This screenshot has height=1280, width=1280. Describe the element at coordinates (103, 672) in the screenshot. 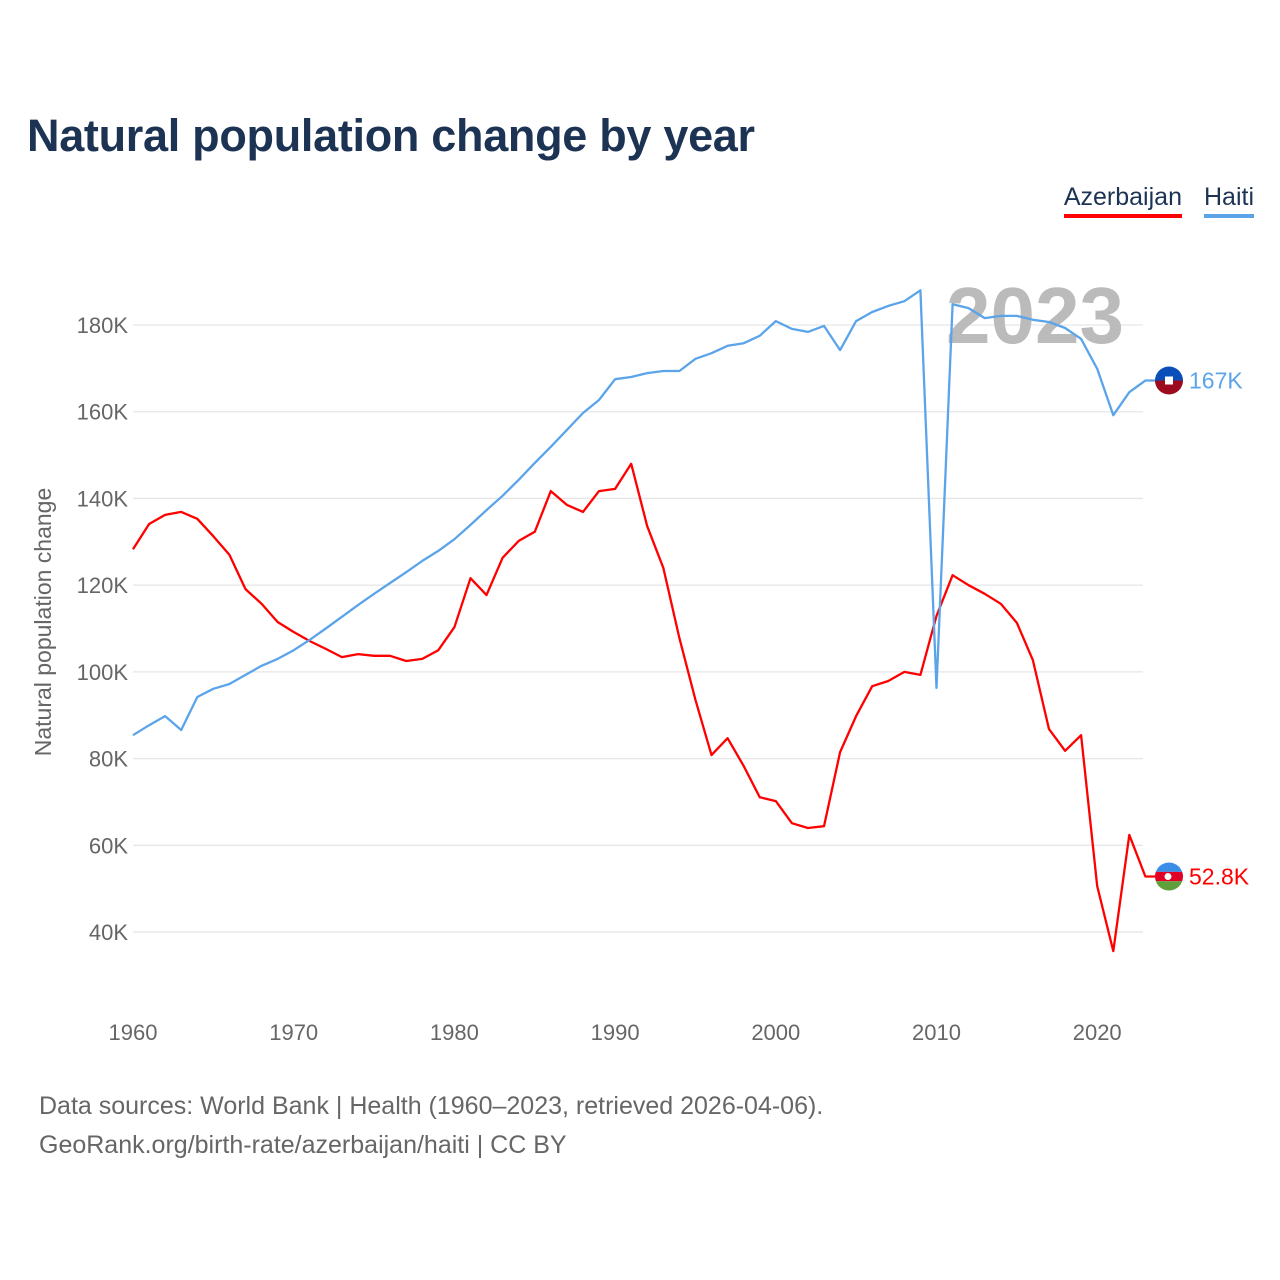

I see `y-tick-label: 100K` at that location.